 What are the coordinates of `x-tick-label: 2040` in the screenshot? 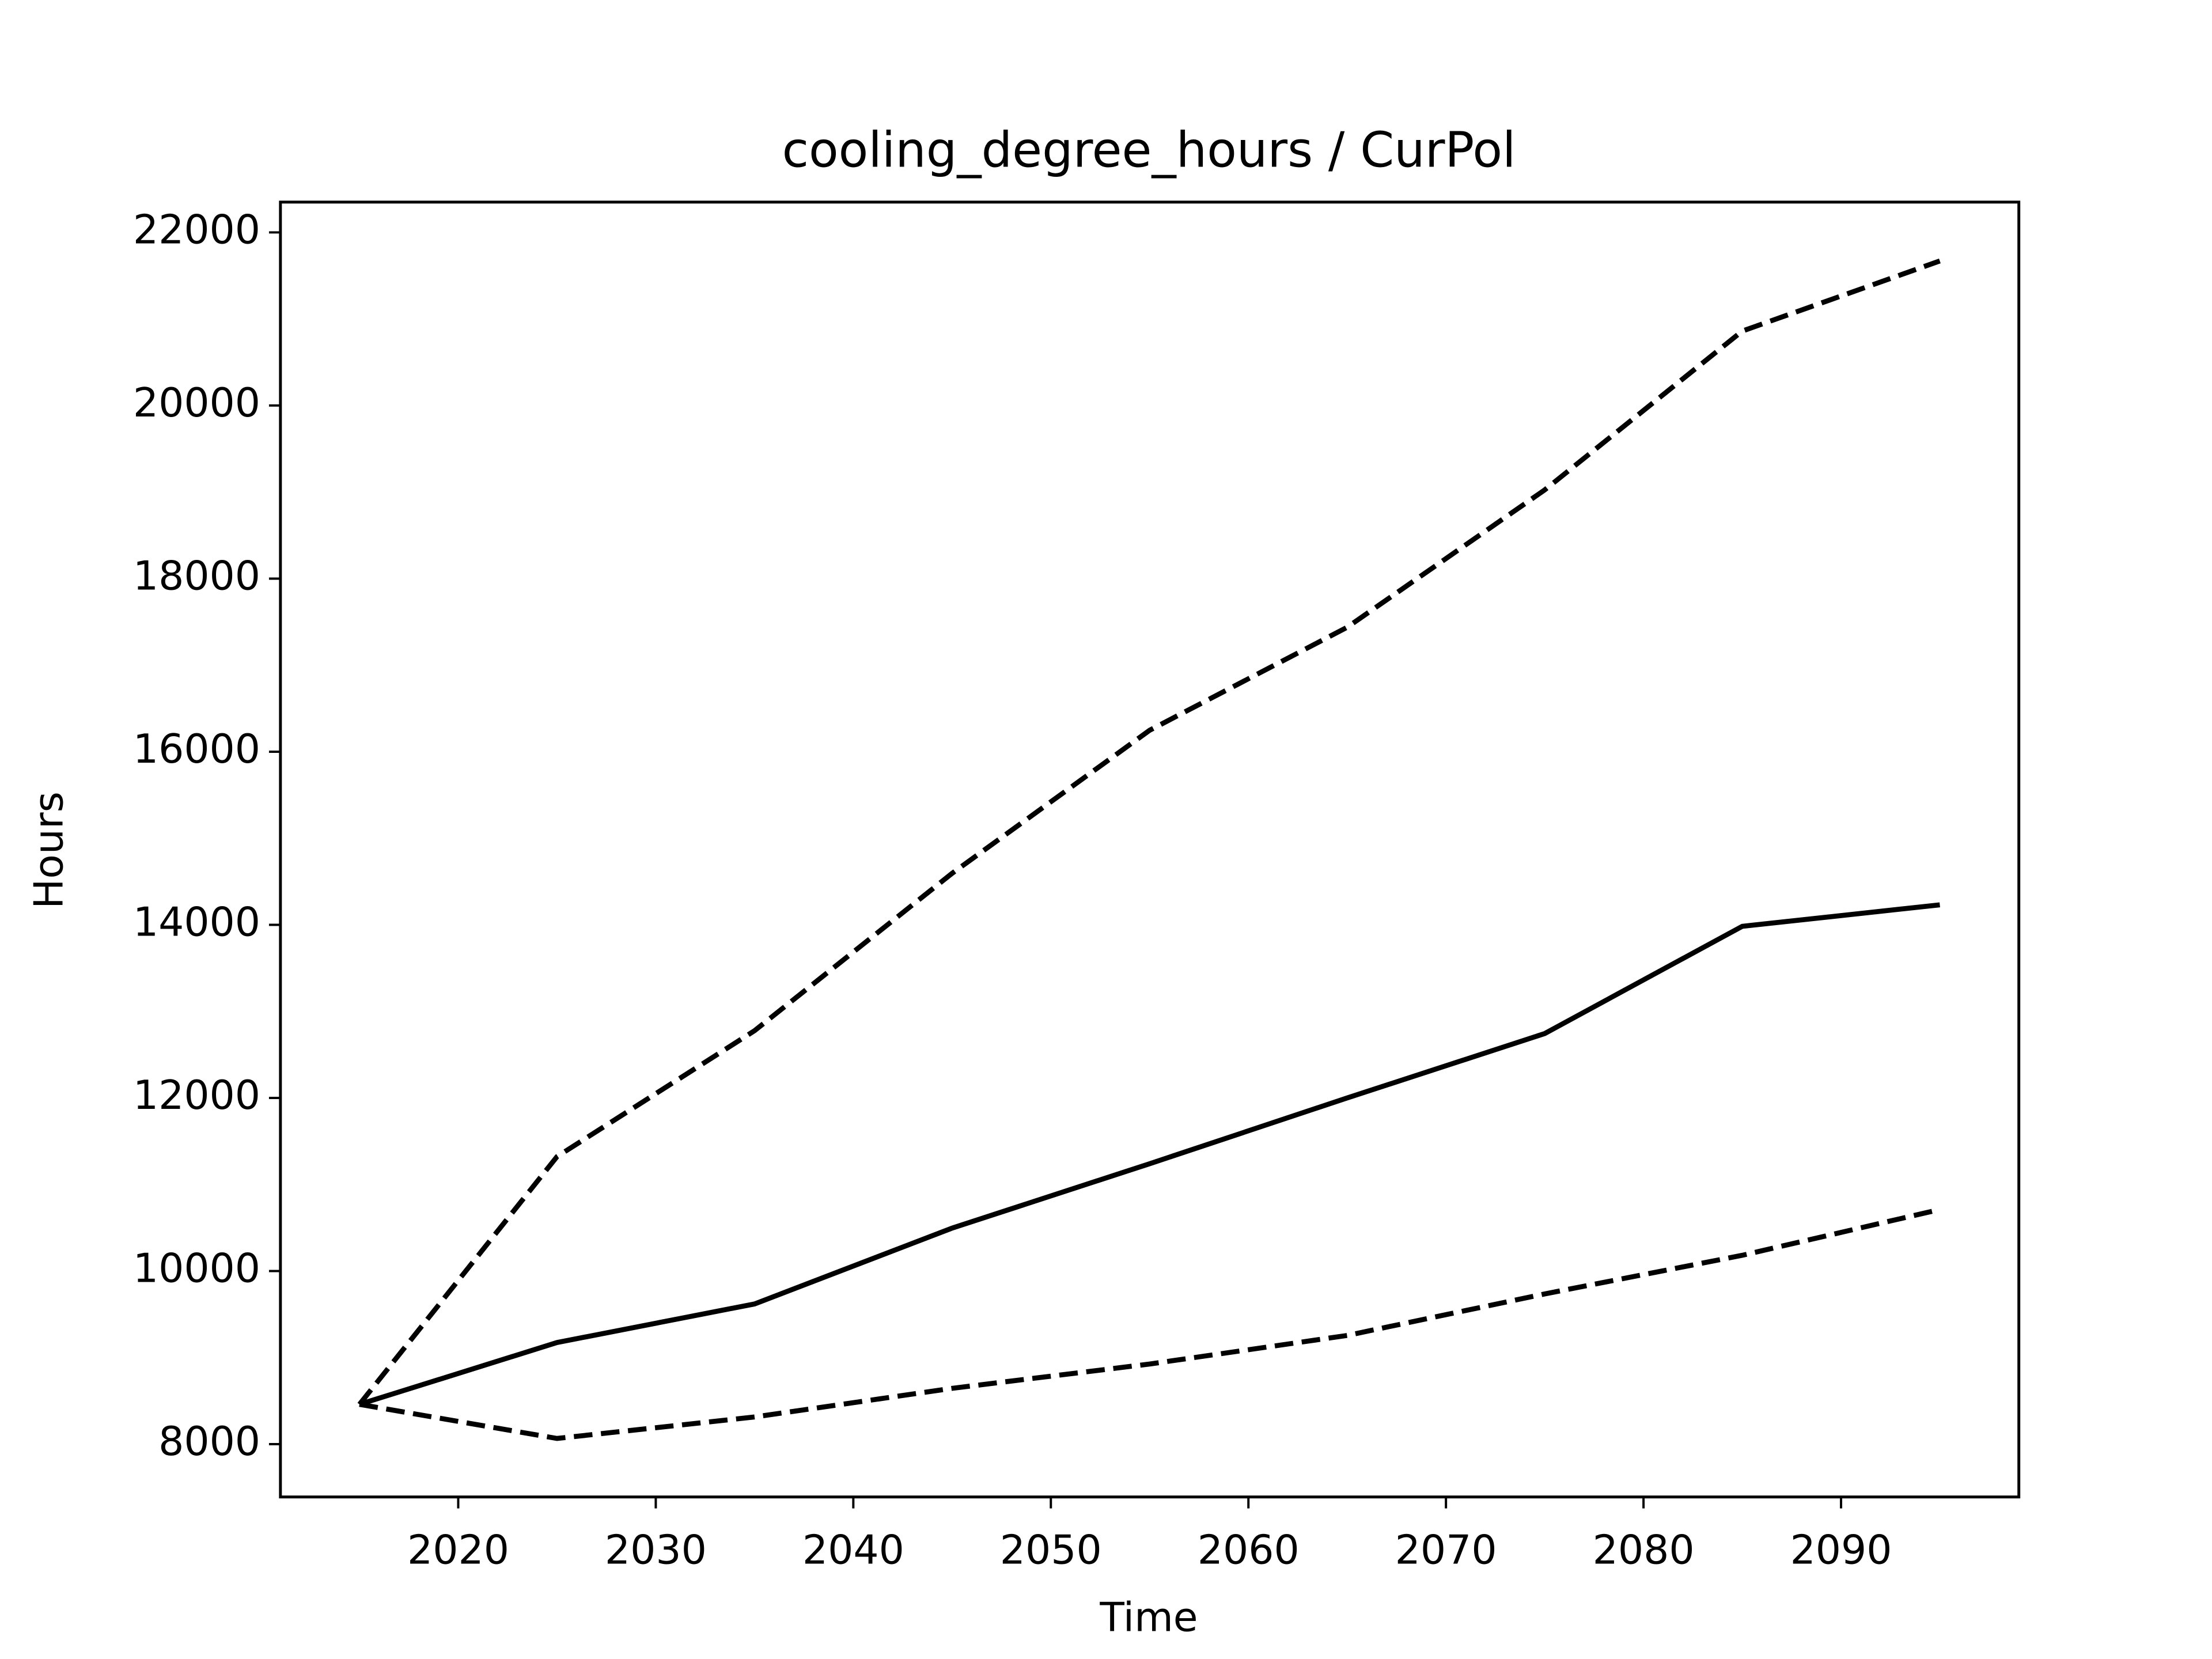 It's located at (853, 1550).